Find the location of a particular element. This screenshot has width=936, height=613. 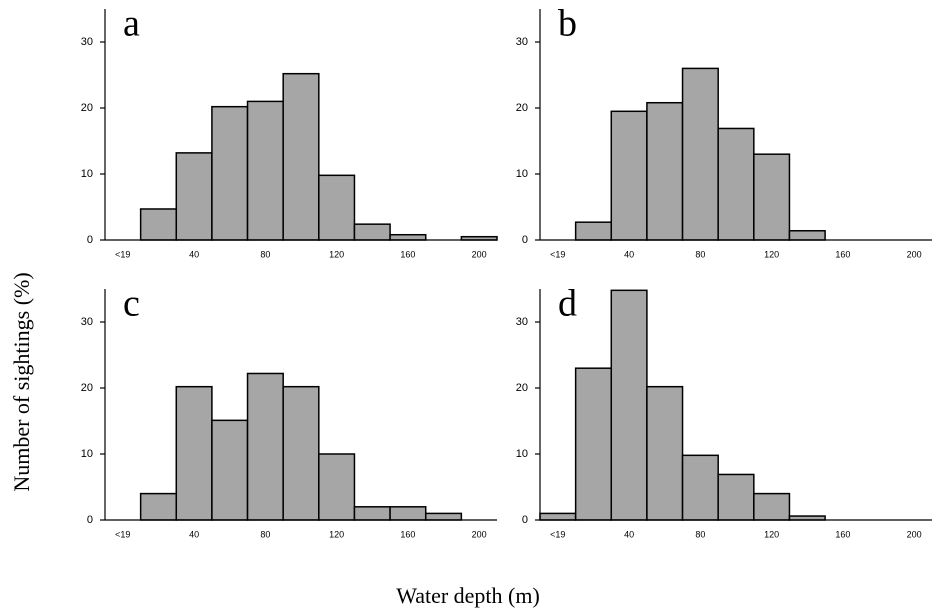

panel-label: b is located at coordinates (567, 24).